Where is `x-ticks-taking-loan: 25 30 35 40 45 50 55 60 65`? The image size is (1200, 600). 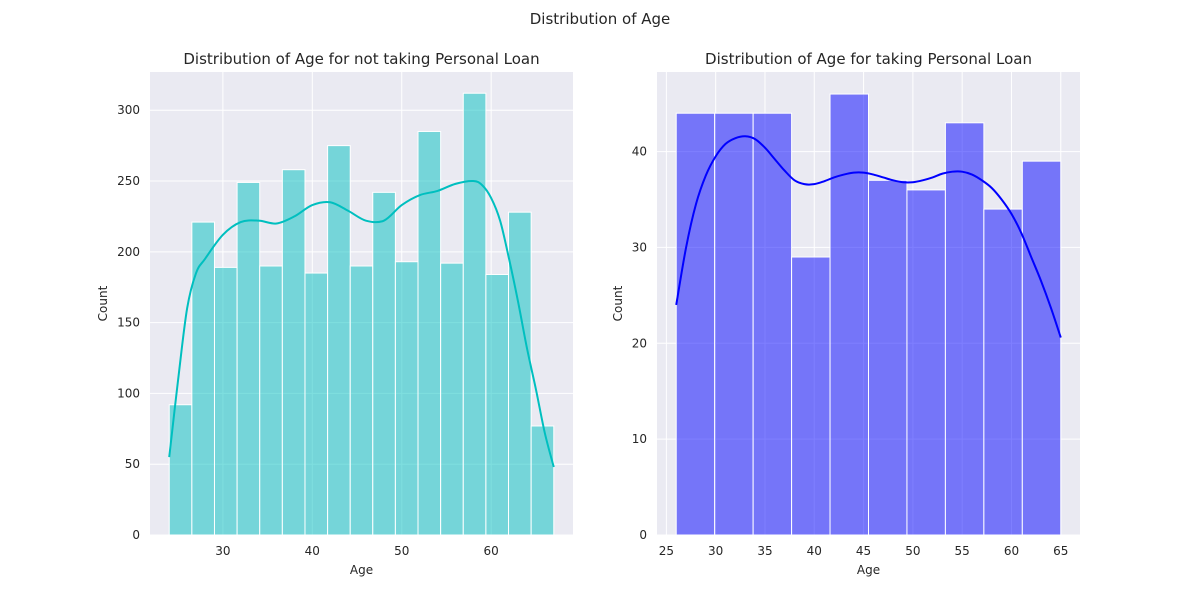 x-ticks-taking-loan: 25 30 35 40 45 50 55 60 65 is located at coordinates (864, 551).